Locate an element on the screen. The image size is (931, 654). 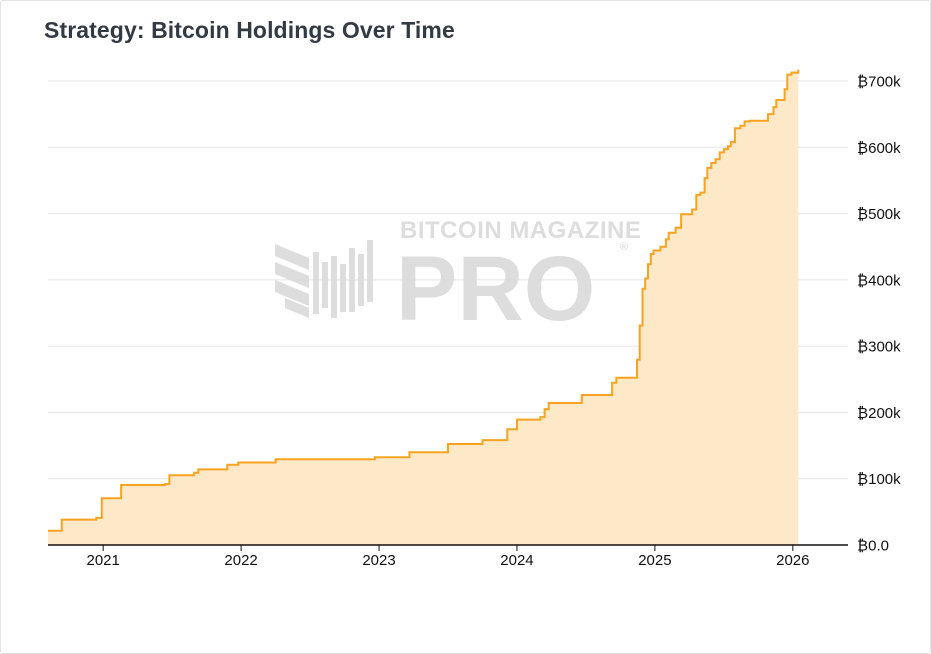
watermark-product: PRO is located at coordinates (495, 289).